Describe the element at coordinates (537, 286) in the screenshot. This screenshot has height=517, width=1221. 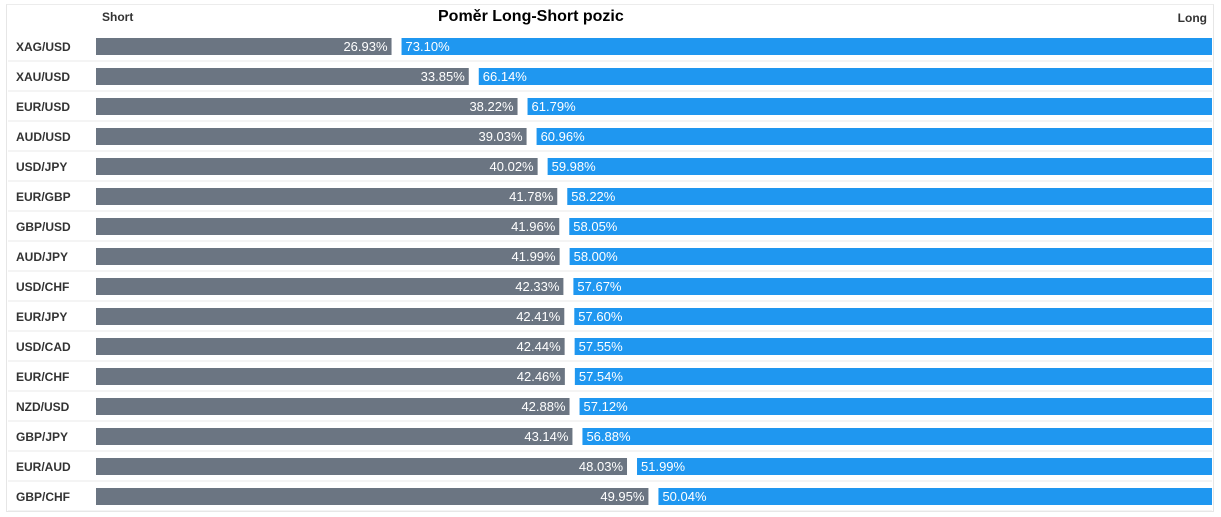
I see `short-value-label: 42.33%` at that location.